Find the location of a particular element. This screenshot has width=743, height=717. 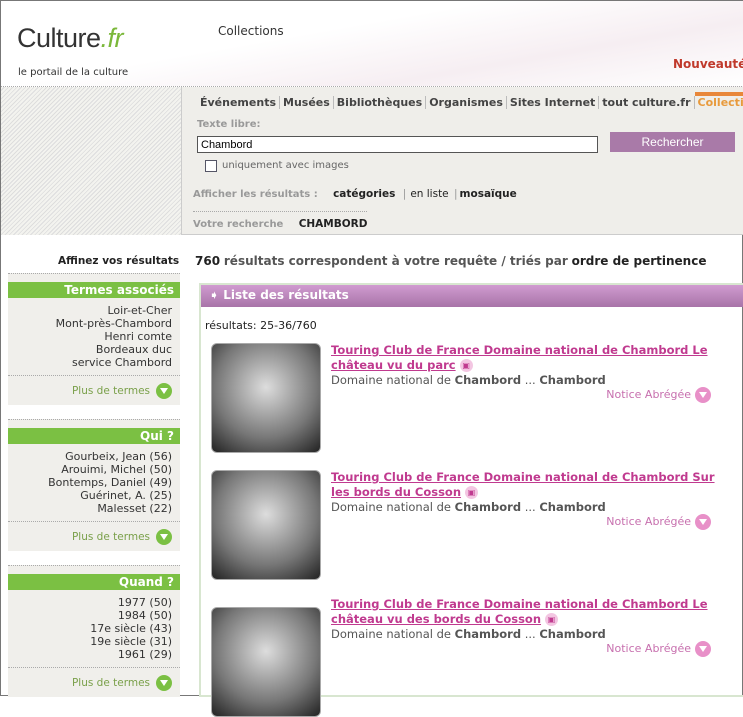

logo: Culture.fr is located at coordinates (70, 38).